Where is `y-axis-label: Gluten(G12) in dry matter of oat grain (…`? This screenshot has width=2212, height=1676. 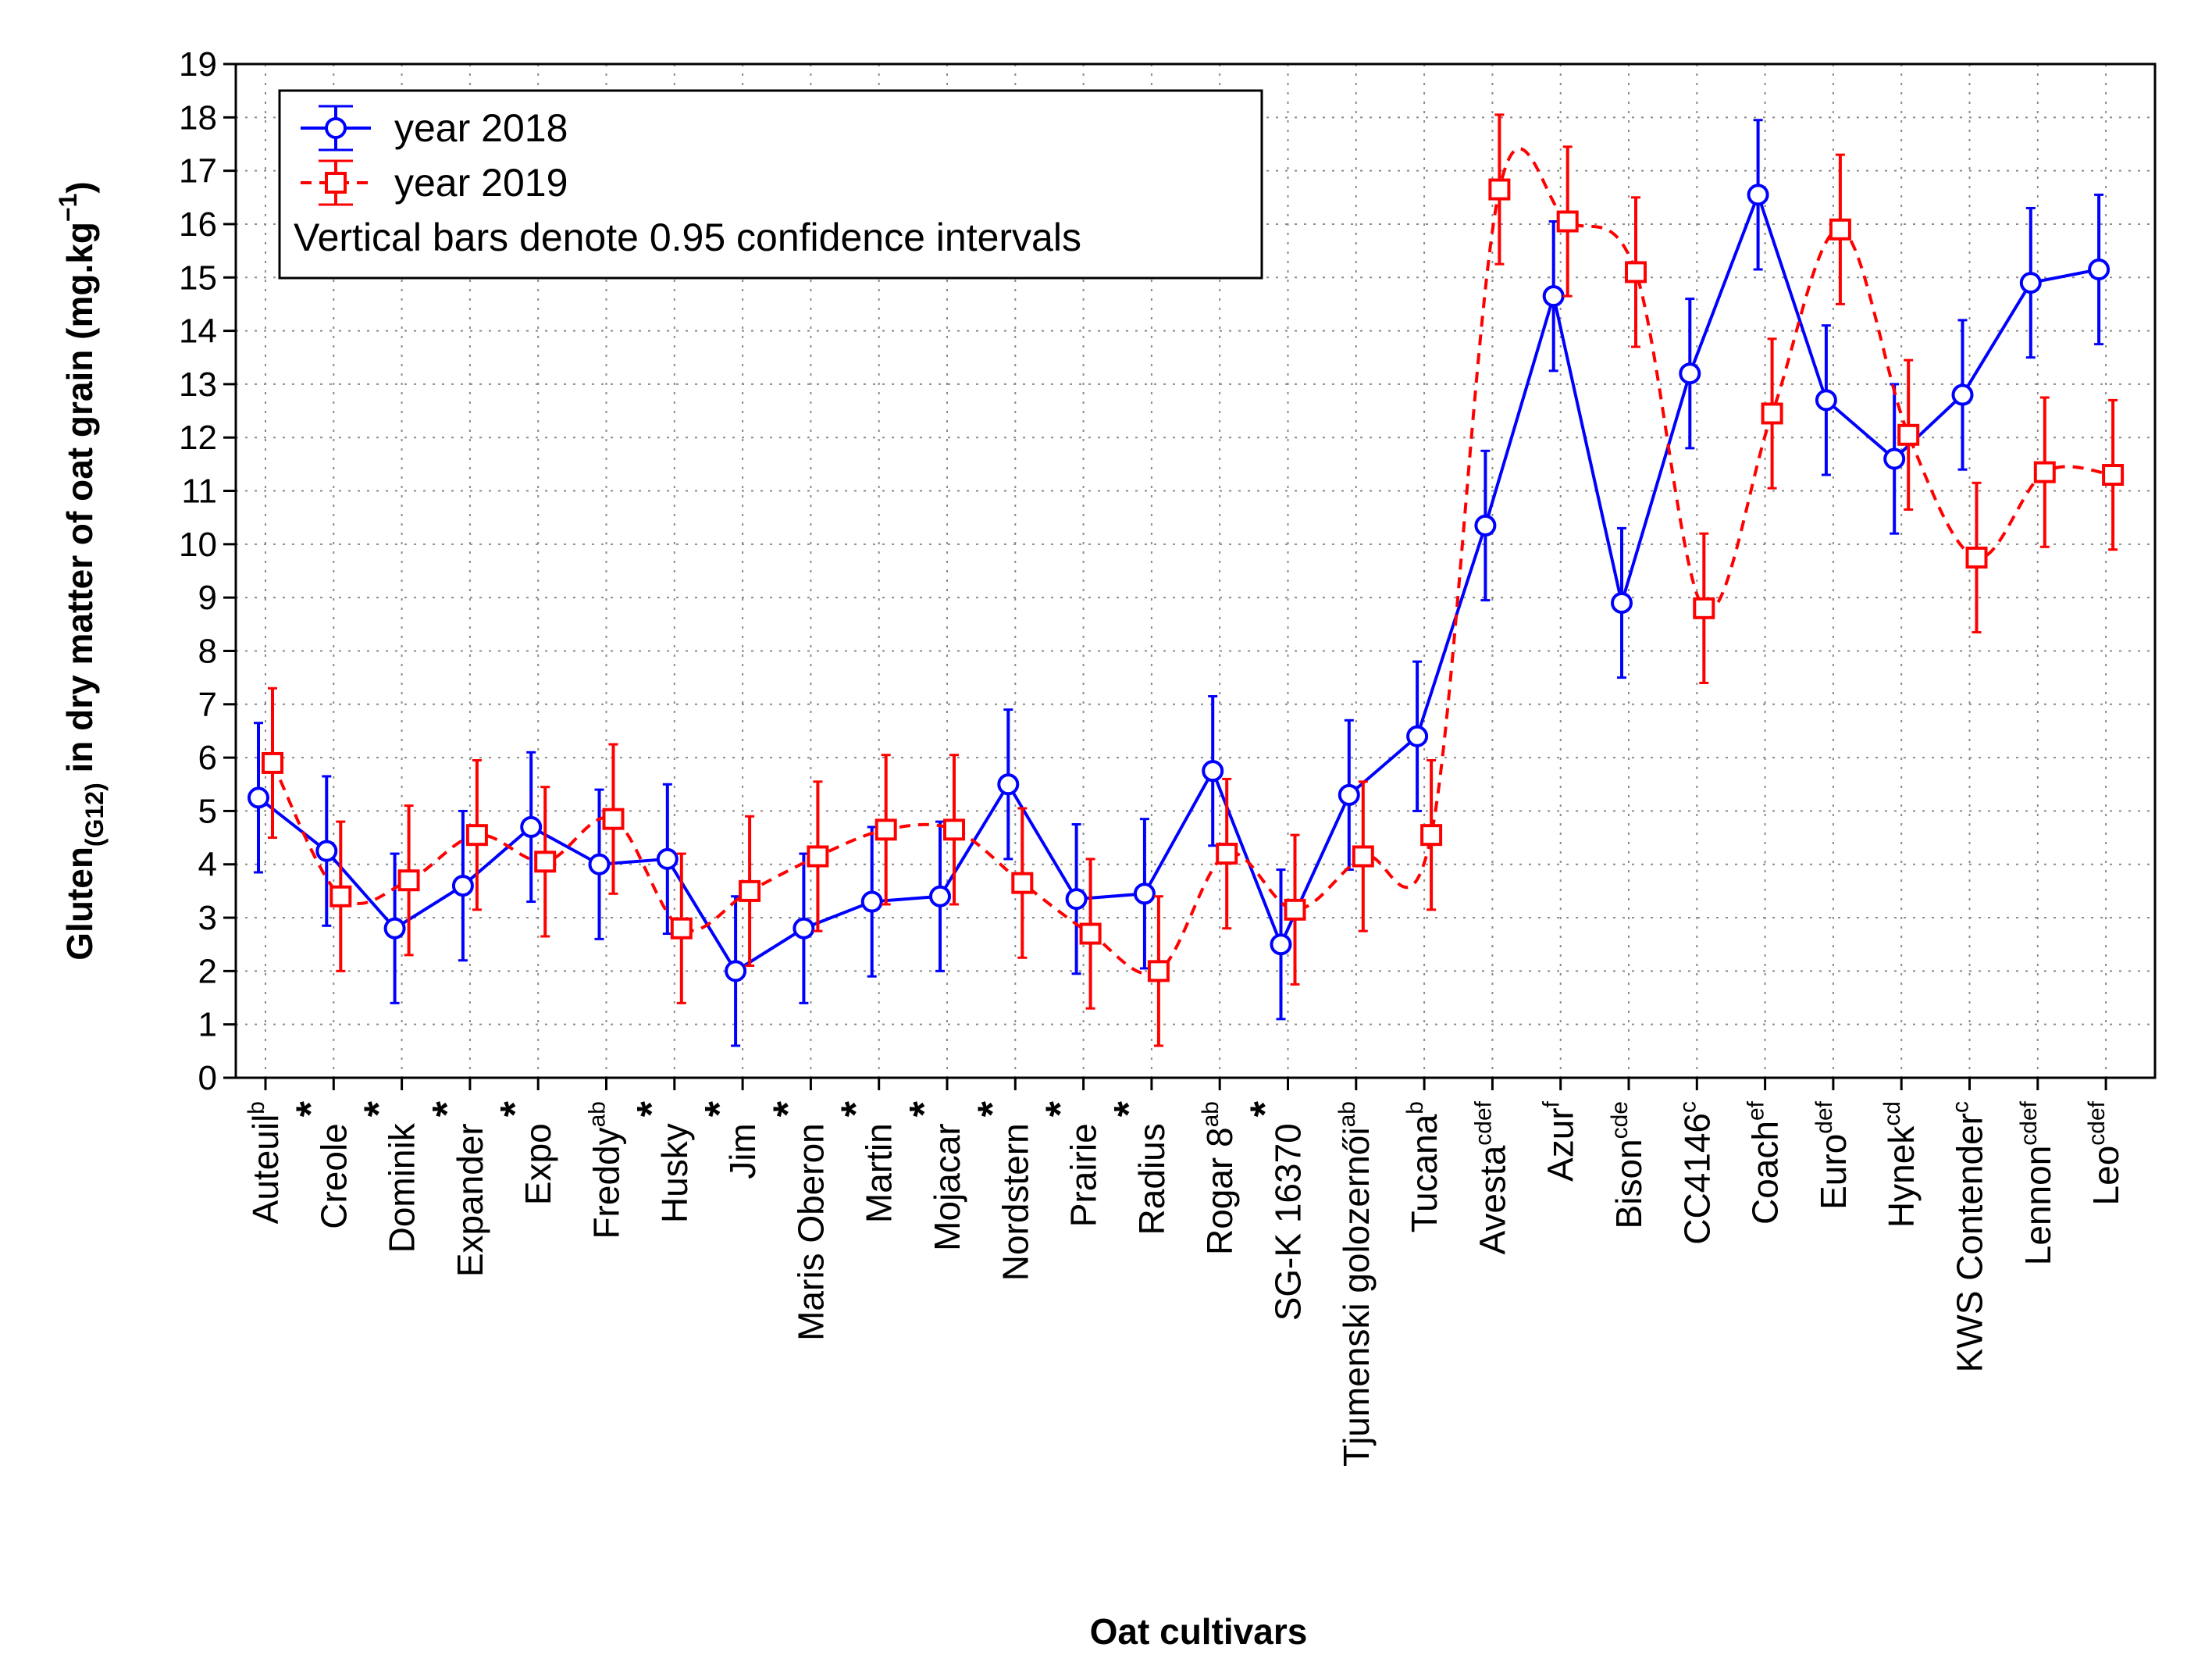
y-axis-label: Gluten(G12) in dry matter of oat grain (… is located at coordinates (82, 570).